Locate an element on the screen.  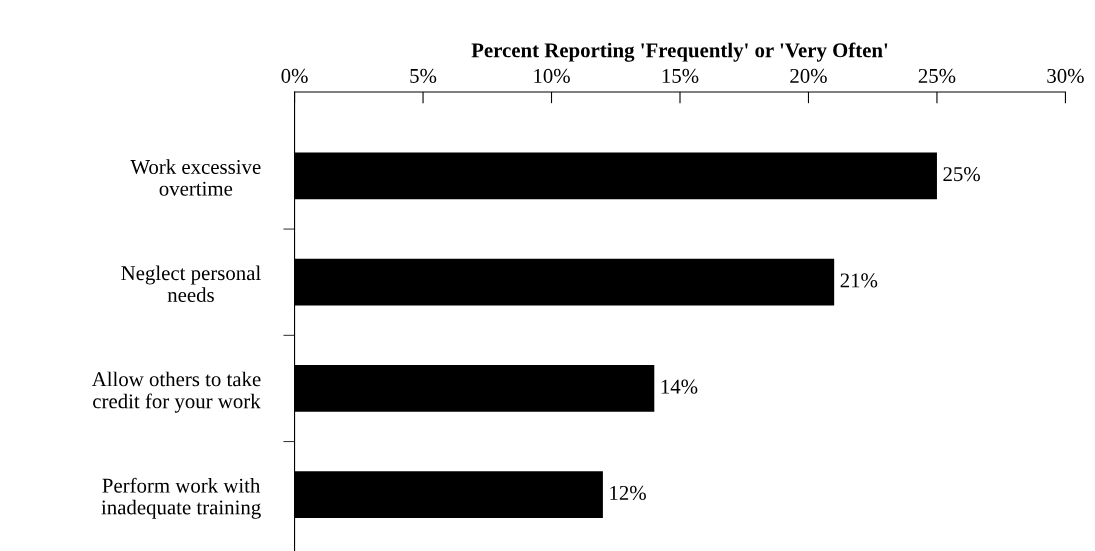
y-tick-label: Neglect personal needs is located at coordinates (191, 283).